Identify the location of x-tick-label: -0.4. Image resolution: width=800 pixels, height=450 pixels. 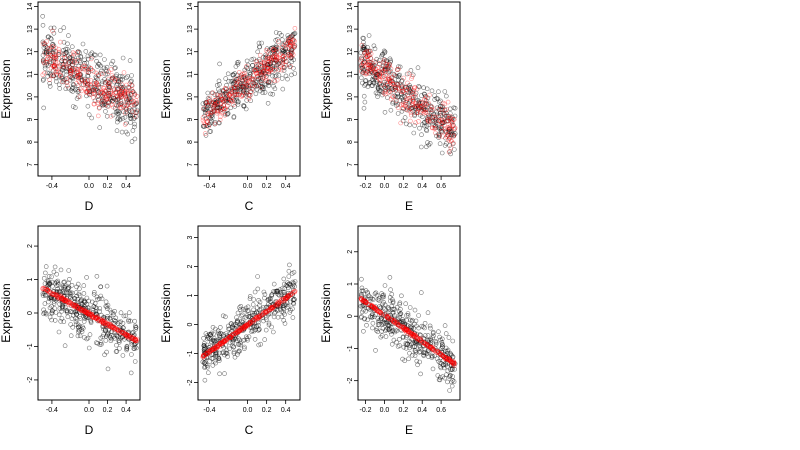
(209, 186).